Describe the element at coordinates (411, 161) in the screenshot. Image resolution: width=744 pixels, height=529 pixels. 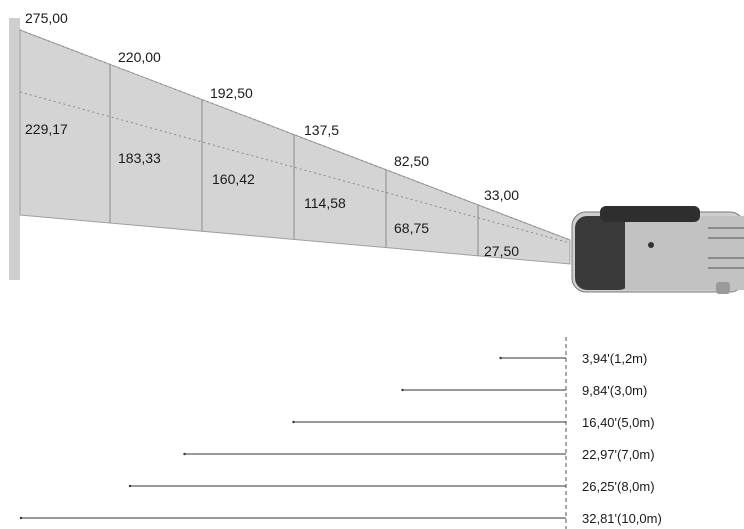
I see `screen-diagonal-label: 82,50` at that location.